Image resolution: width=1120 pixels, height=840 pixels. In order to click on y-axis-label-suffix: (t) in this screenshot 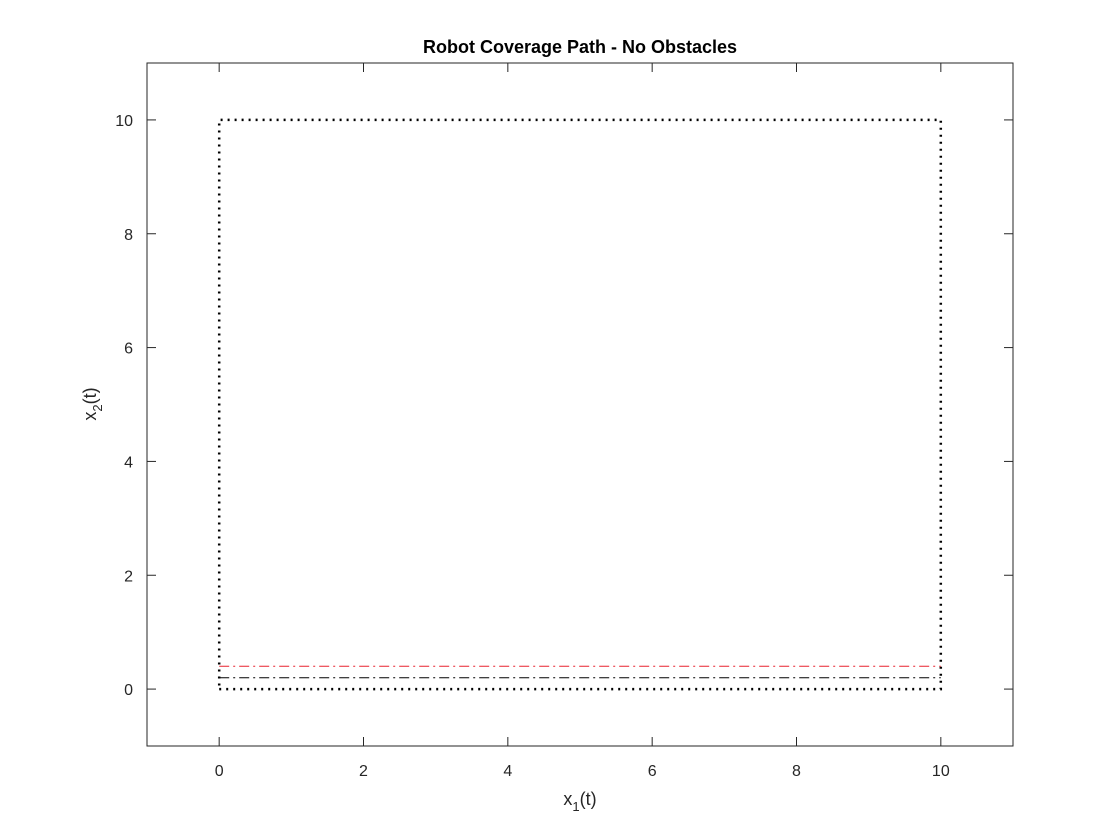, I will do `click(90, 395)`.